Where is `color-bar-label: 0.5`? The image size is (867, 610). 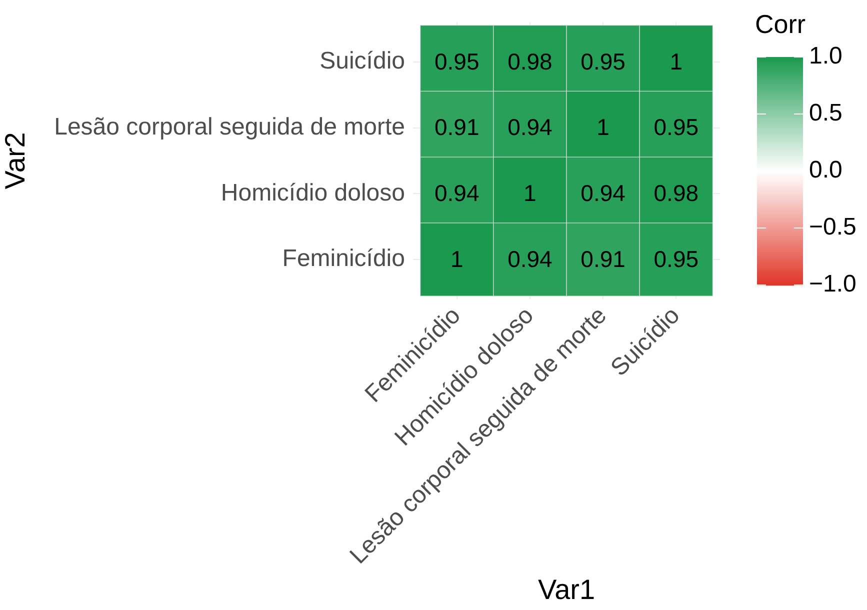
color-bar-label: 0.5 is located at coordinates (825, 113).